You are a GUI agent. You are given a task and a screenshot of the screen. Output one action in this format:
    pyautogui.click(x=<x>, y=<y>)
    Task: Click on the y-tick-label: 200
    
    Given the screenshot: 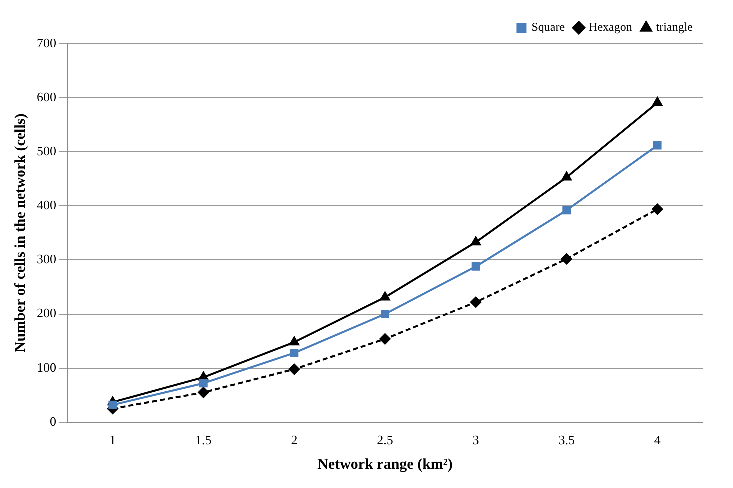 What is the action you would take?
    pyautogui.click(x=46, y=313)
    